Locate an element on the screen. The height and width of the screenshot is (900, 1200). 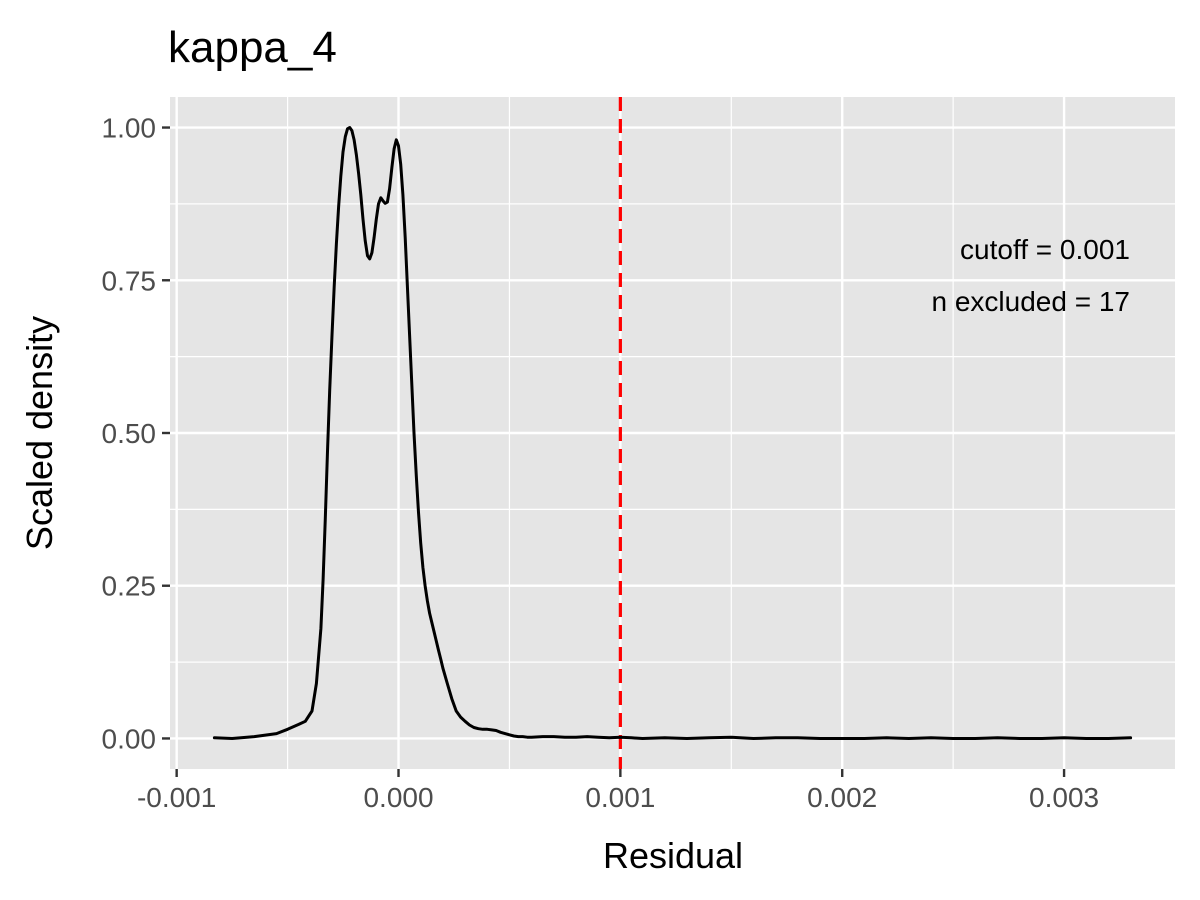
y-tick-label: 0.00 is located at coordinates (129, 738).